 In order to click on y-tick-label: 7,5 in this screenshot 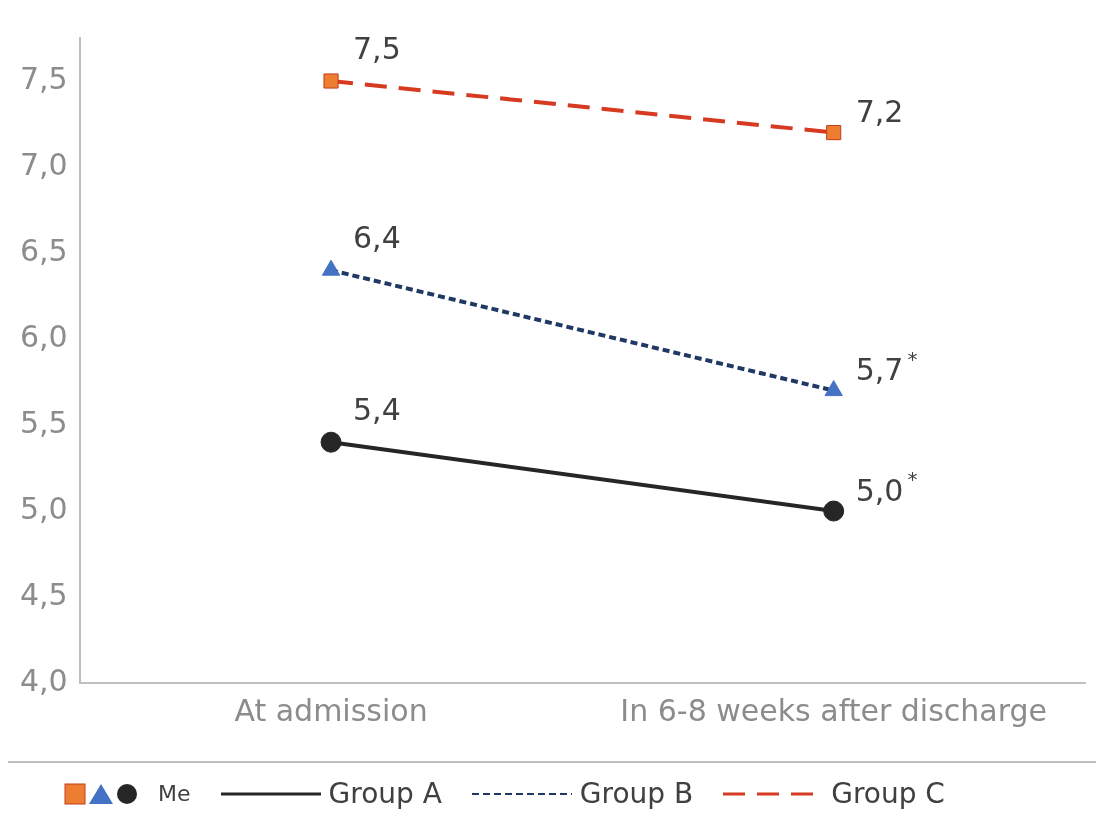, I will do `click(43, 78)`.